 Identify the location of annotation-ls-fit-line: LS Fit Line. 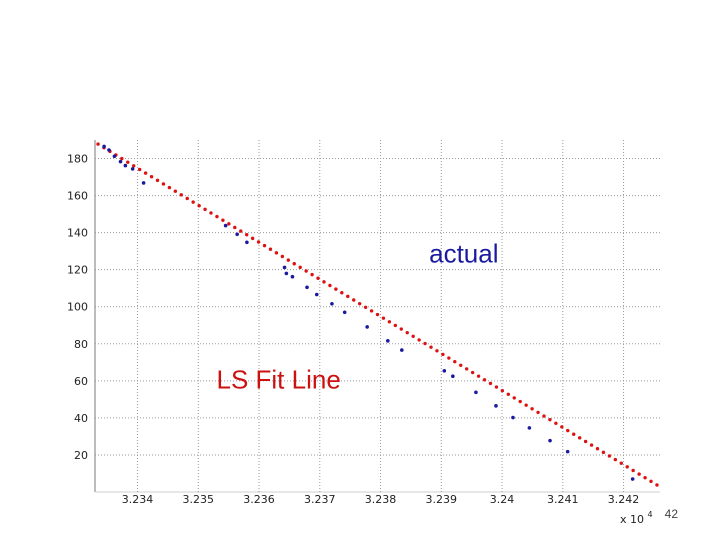
(279, 379).